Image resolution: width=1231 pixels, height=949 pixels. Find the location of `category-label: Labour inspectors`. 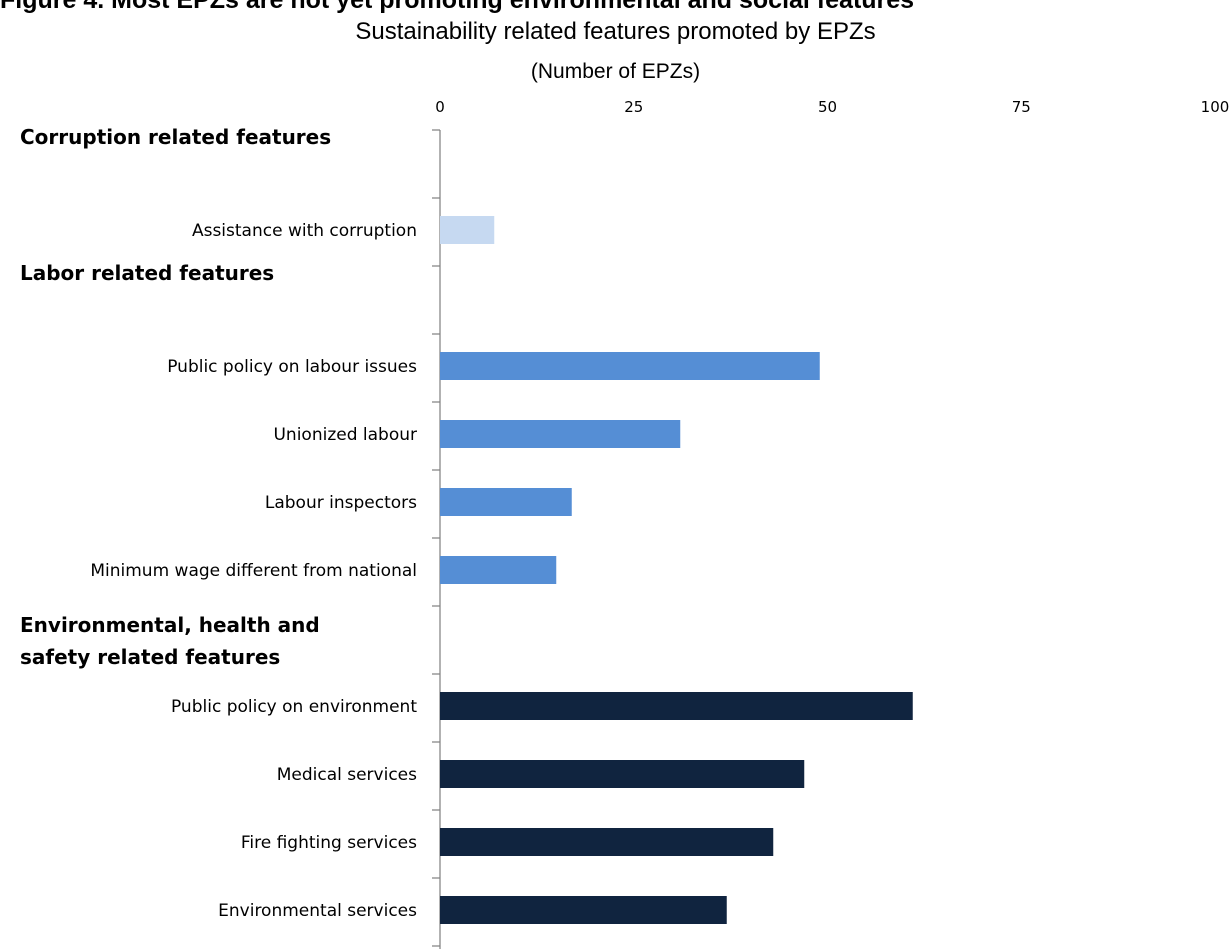

category-label: Labour inspectors is located at coordinates (341, 503).